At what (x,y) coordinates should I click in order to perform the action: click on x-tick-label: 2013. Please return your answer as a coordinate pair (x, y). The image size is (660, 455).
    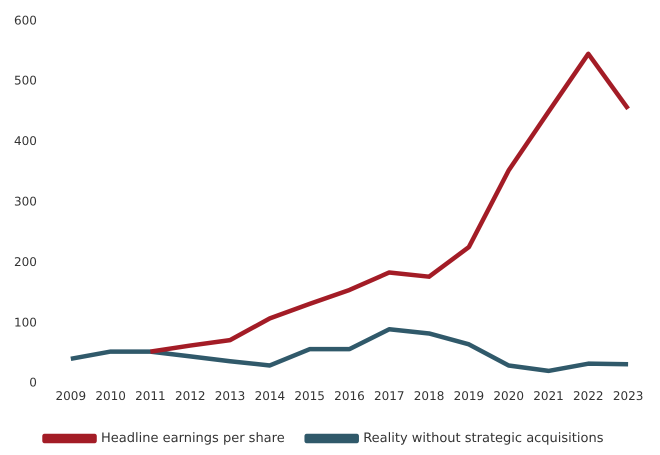
    Looking at the image, I should click on (230, 395).